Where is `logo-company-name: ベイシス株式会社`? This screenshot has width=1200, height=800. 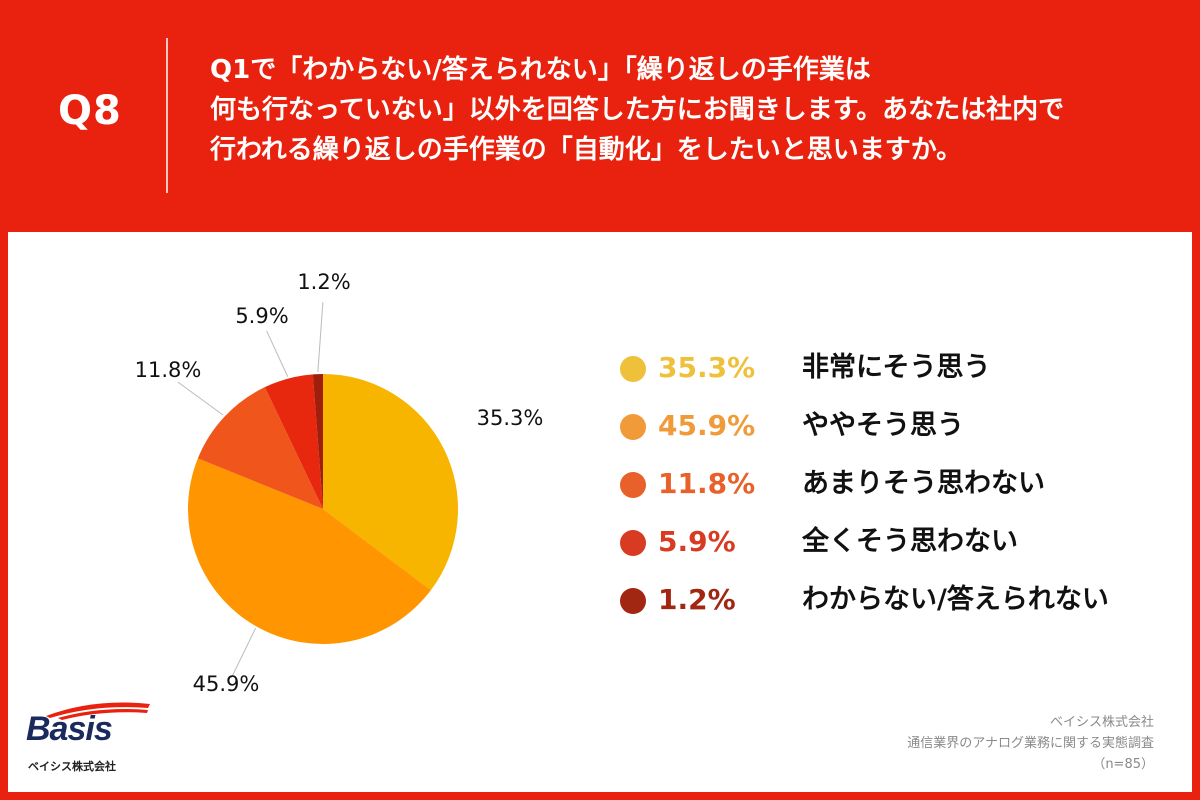 logo-company-name: ベイシス株式会社 is located at coordinates (72, 766).